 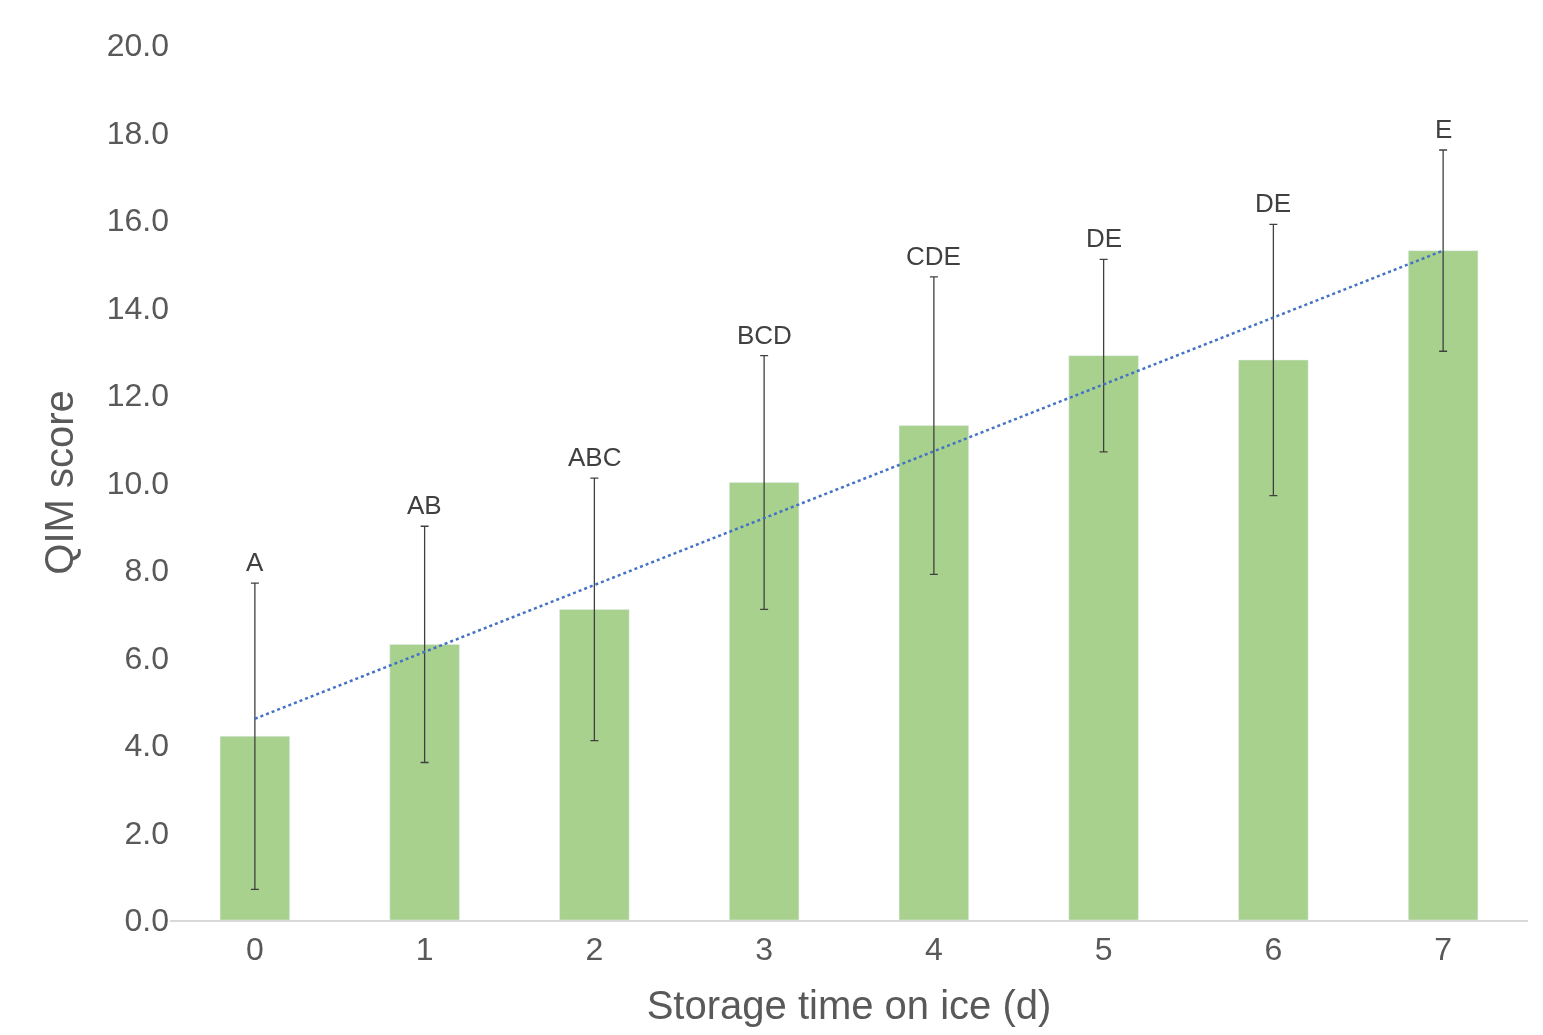 What do you see at coordinates (1273, 949) in the screenshot?
I see `x-tick-label: 6` at bounding box center [1273, 949].